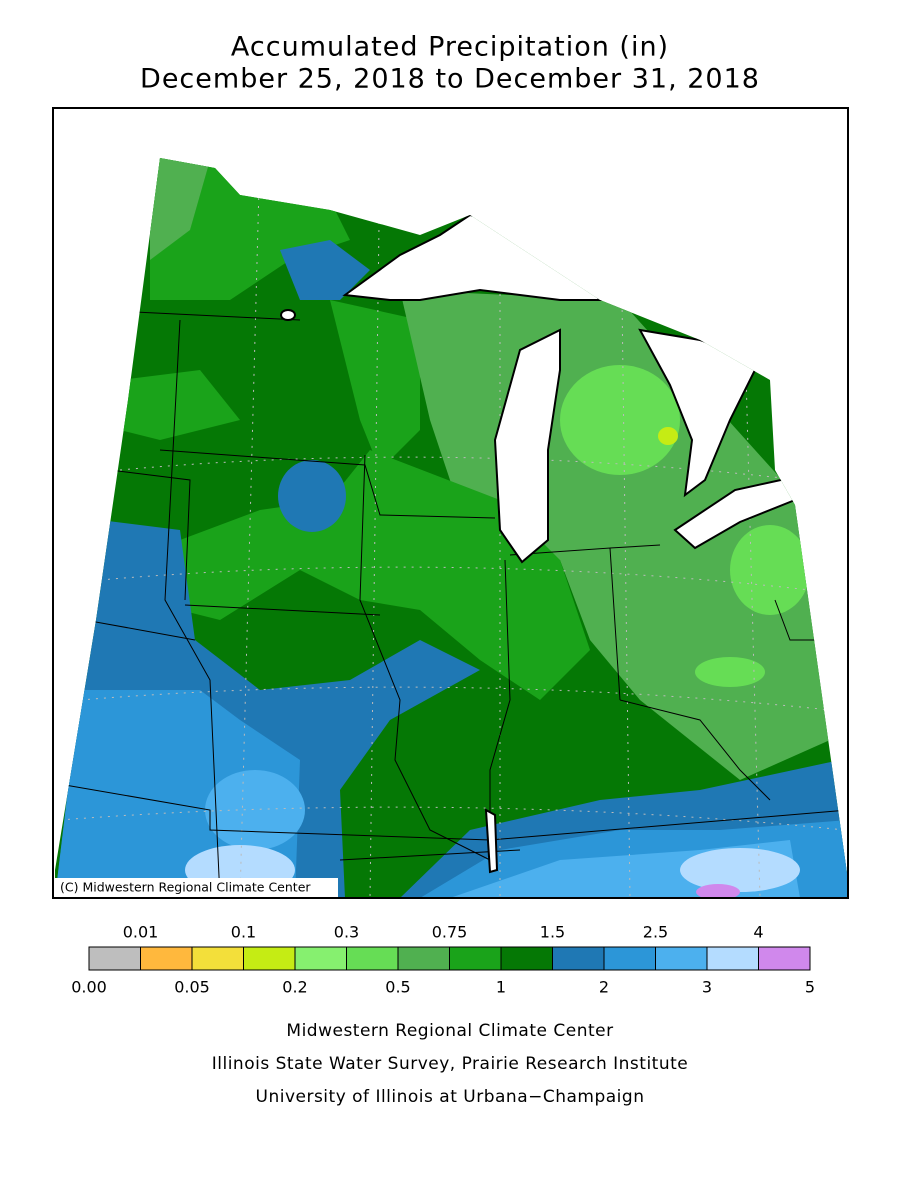  What do you see at coordinates (450, 932) in the screenshot?
I see `legend-label: 0.75` at bounding box center [450, 932].